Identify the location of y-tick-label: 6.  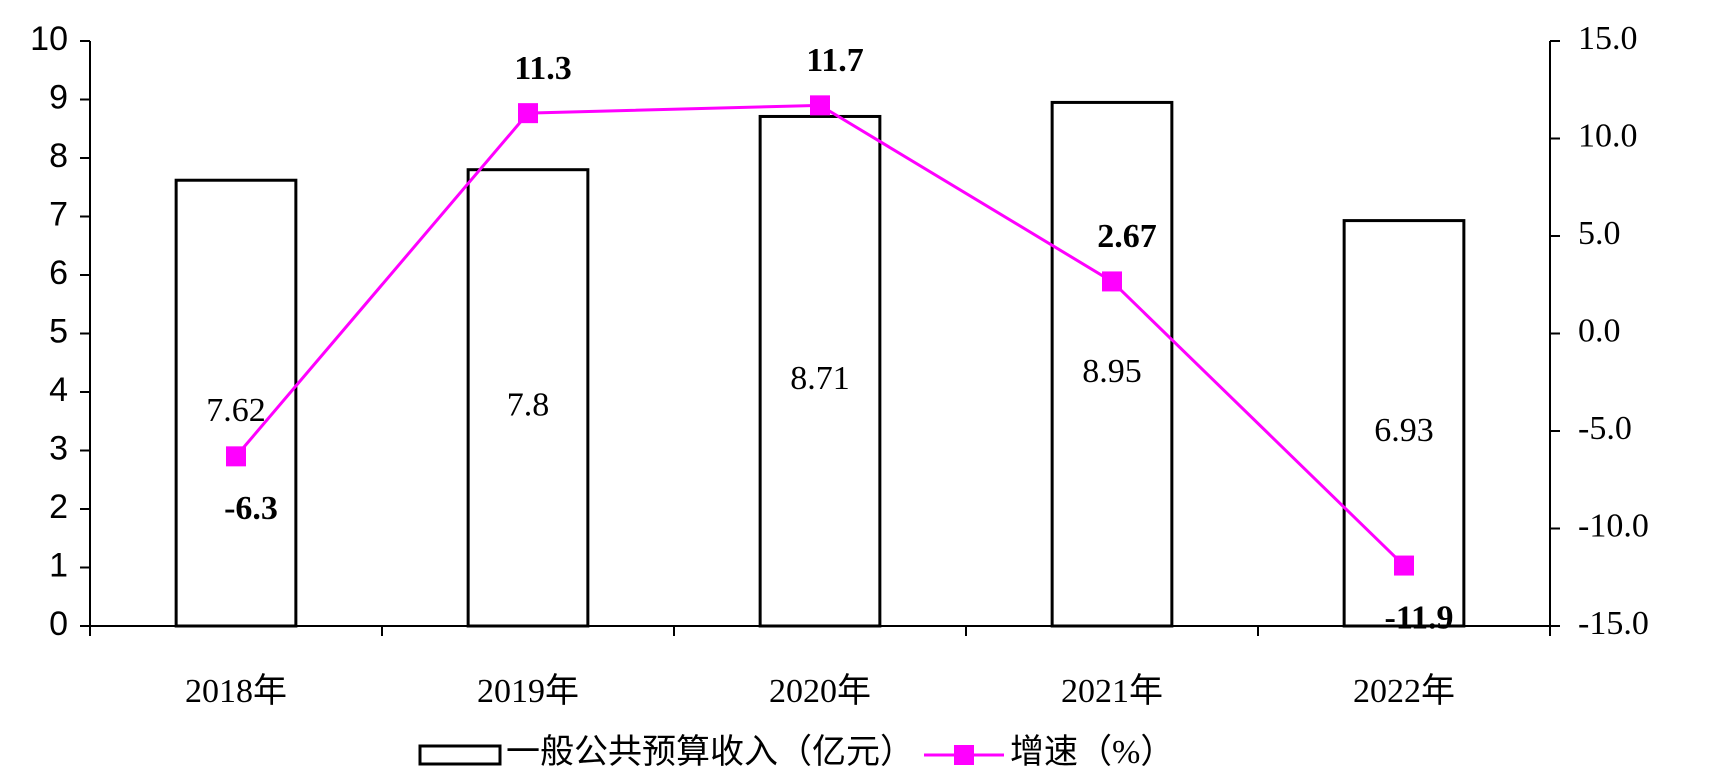
(58, 273).